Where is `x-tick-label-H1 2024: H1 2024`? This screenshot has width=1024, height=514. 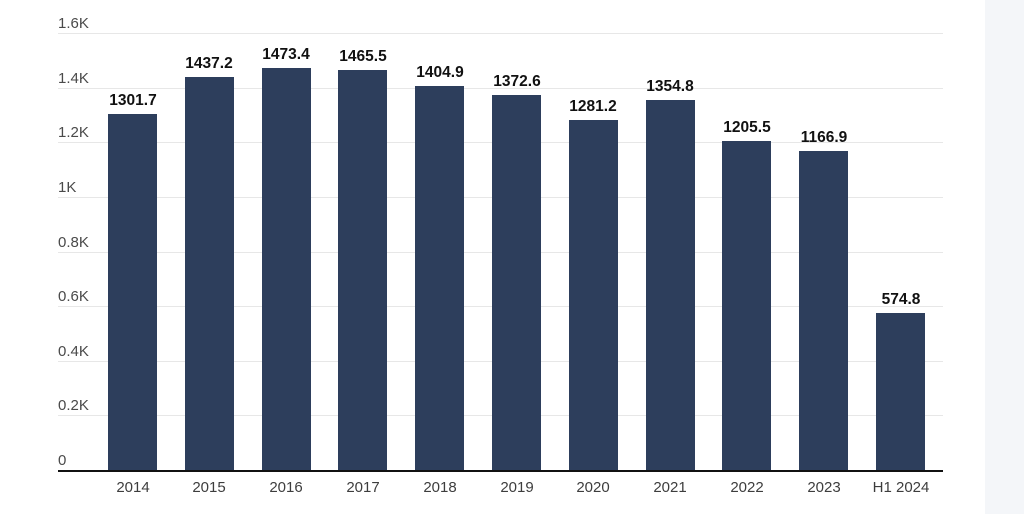
x-tick-label-H1 2024: H1 2024 is located at coordinates (901, 487).